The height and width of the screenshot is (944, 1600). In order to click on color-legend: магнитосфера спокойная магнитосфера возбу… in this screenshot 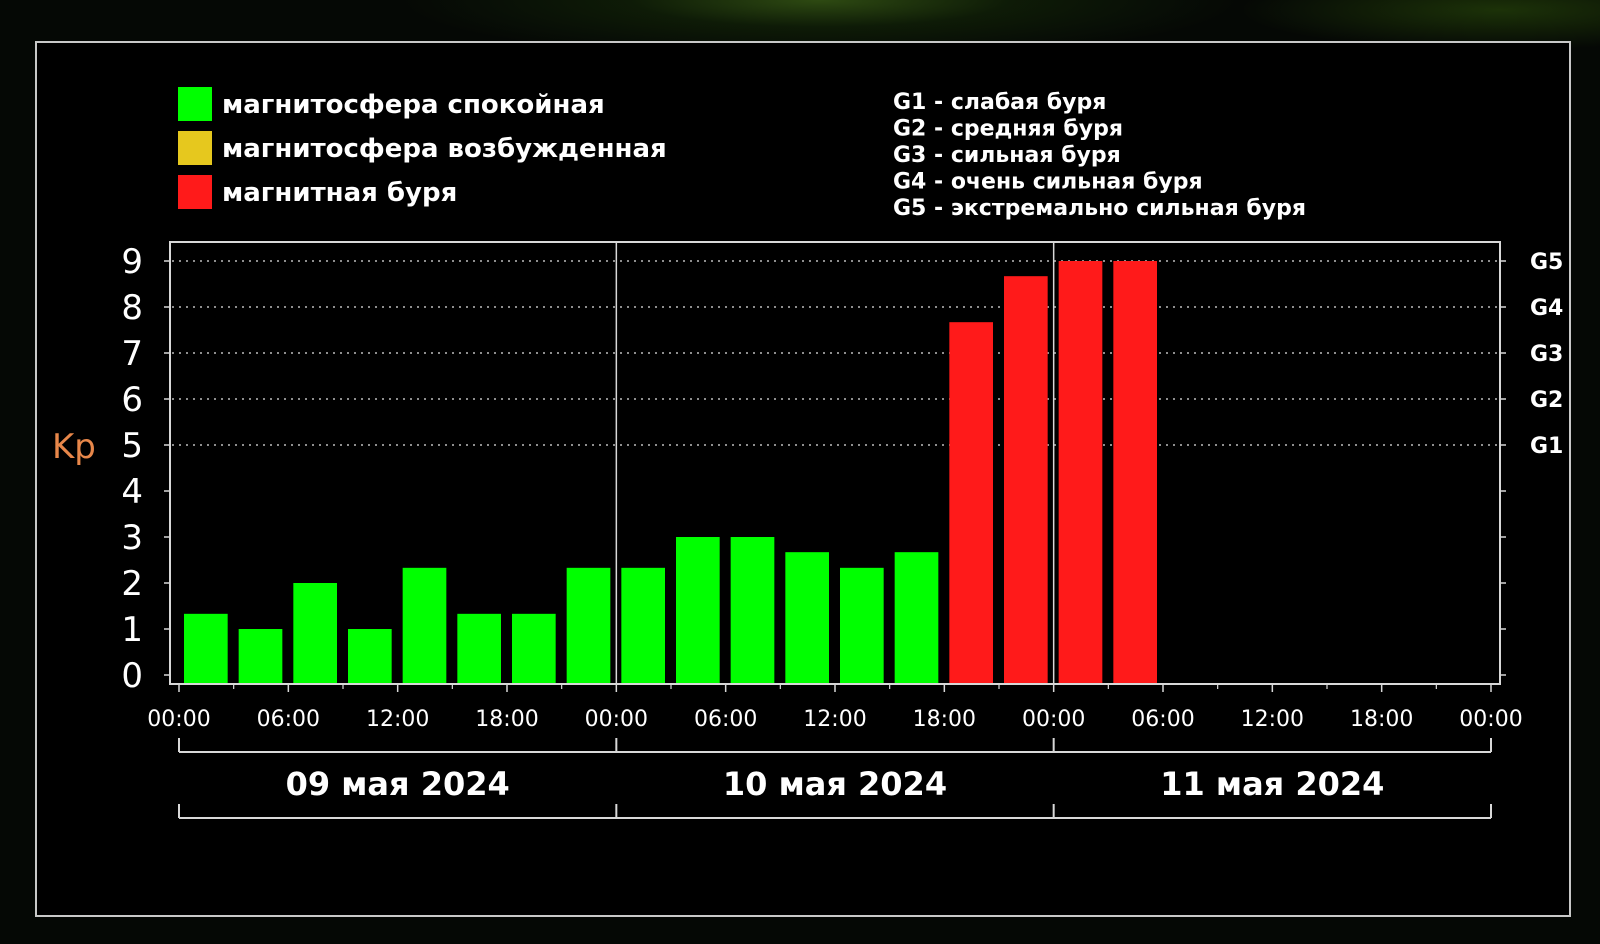, I will do `click(422, 148)`.